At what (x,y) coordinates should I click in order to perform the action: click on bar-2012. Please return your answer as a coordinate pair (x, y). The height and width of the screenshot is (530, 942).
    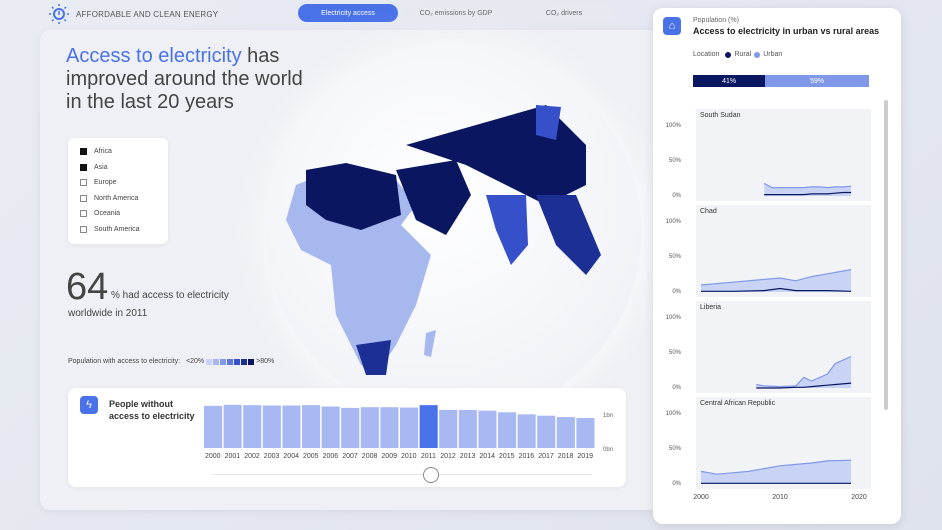
    Looking at the image, I should click on (448, 428).